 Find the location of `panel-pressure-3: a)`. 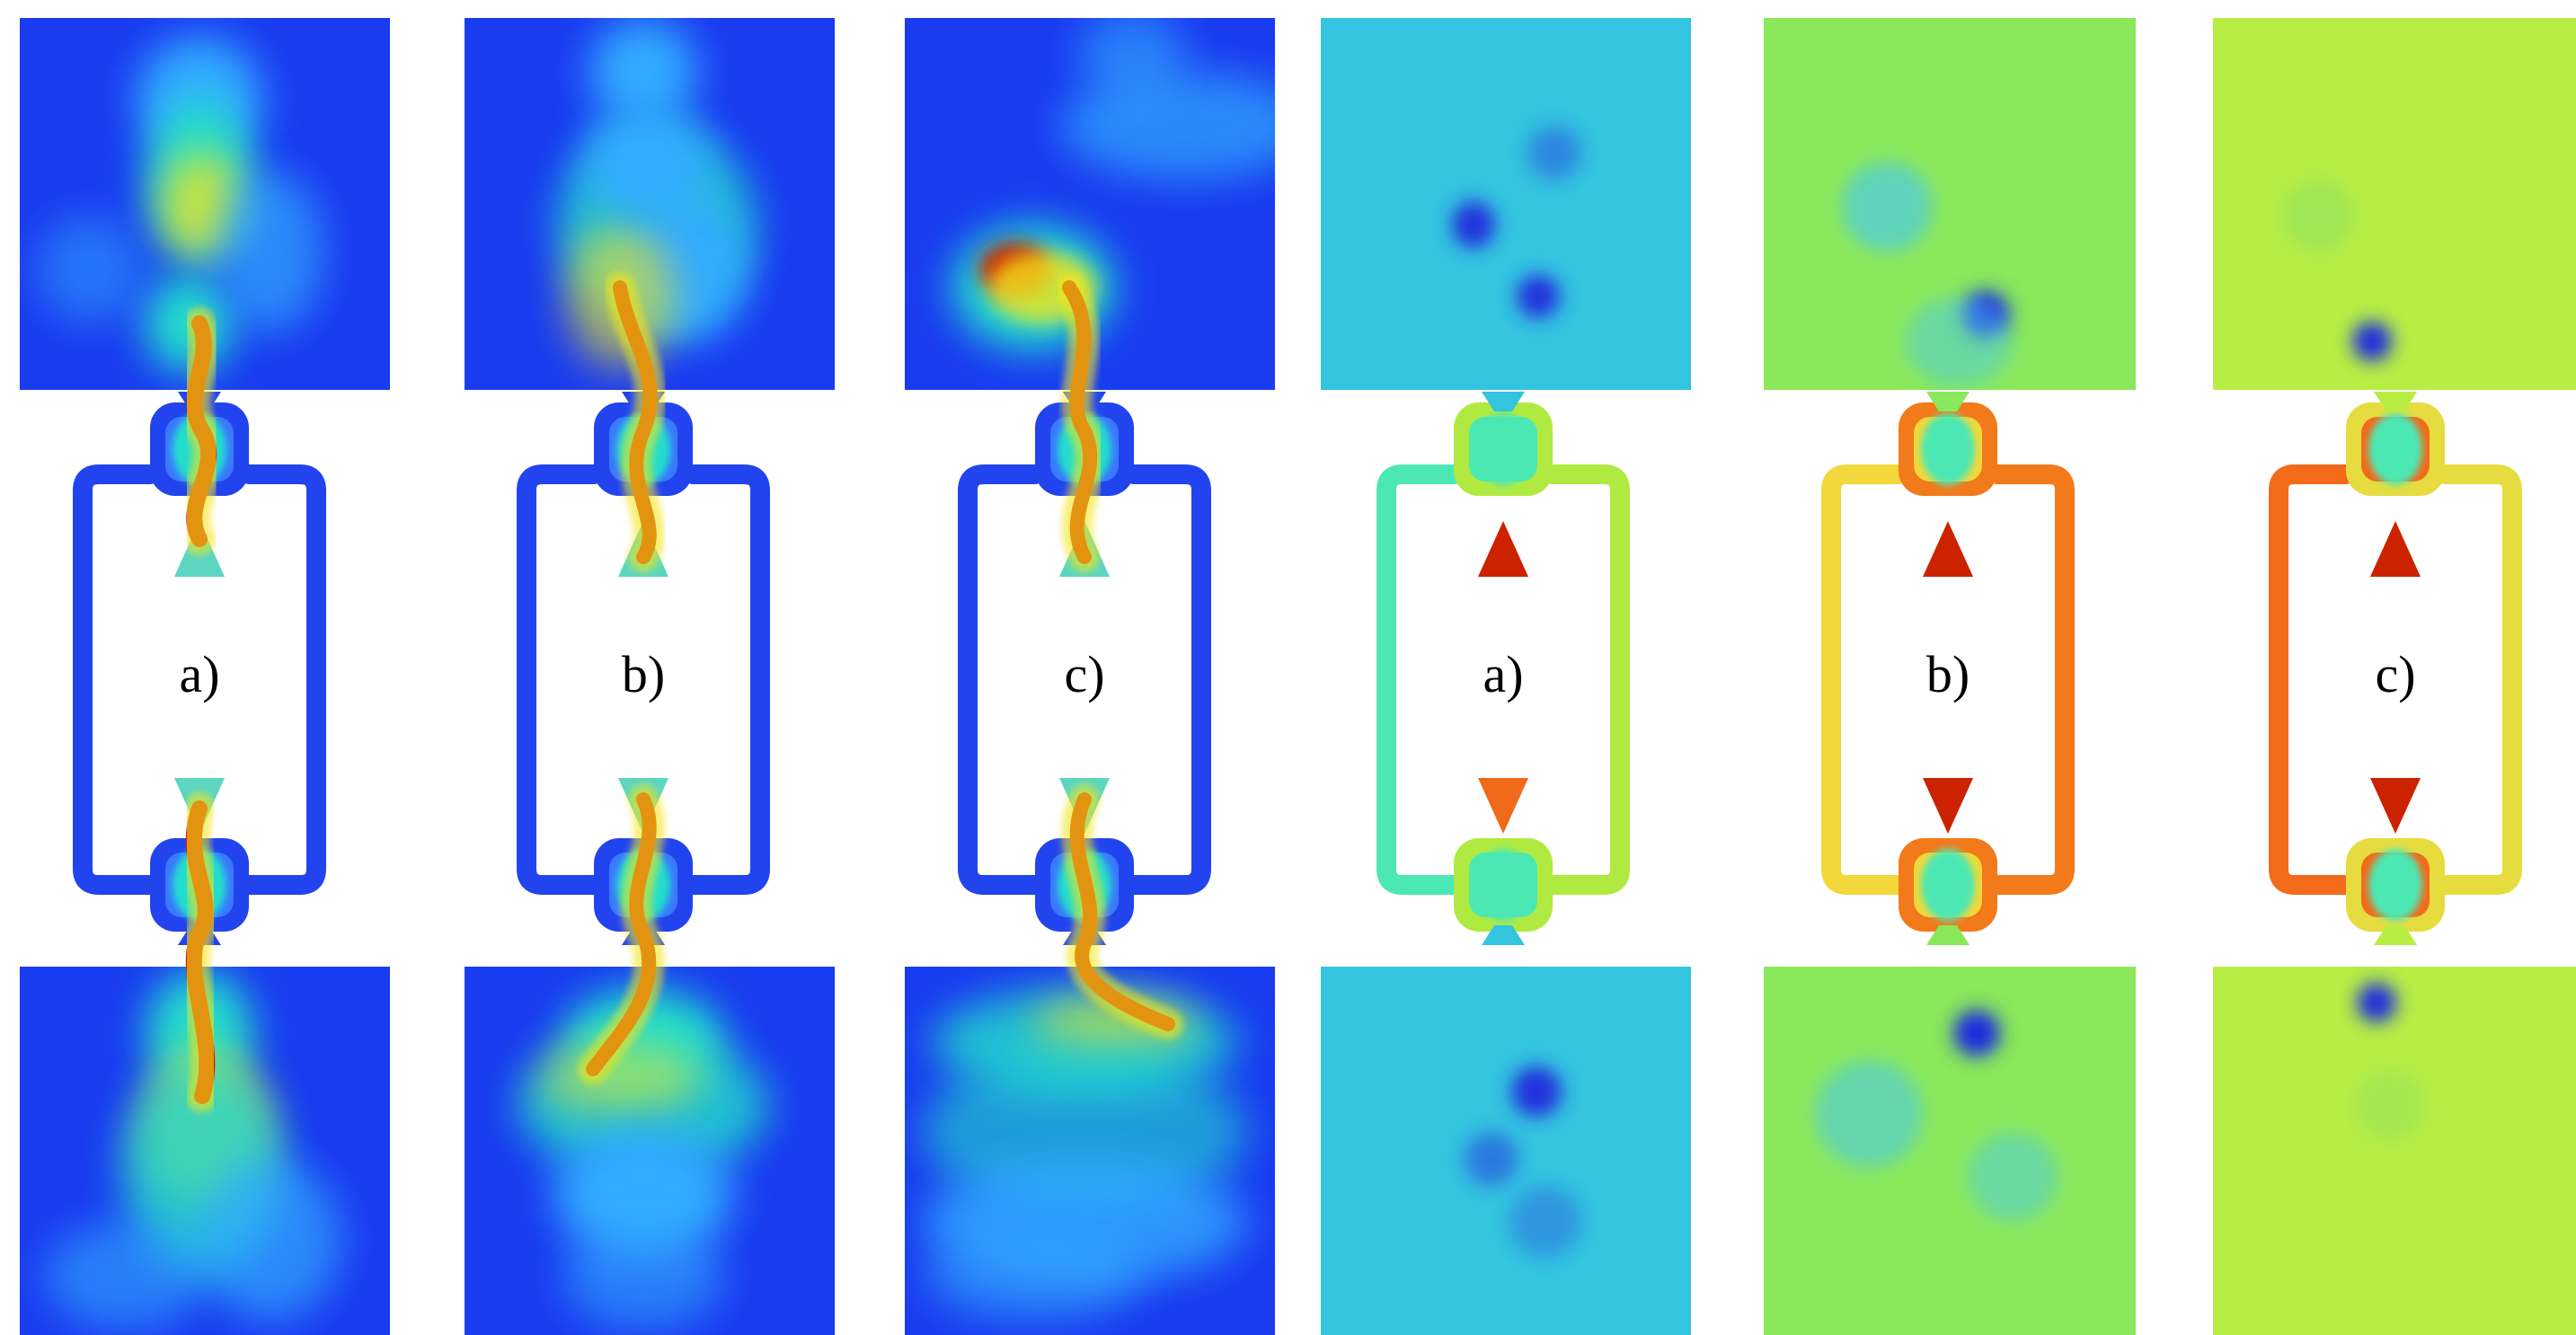

panel-pressure-3: a) is located at coordinates (1506, 676).